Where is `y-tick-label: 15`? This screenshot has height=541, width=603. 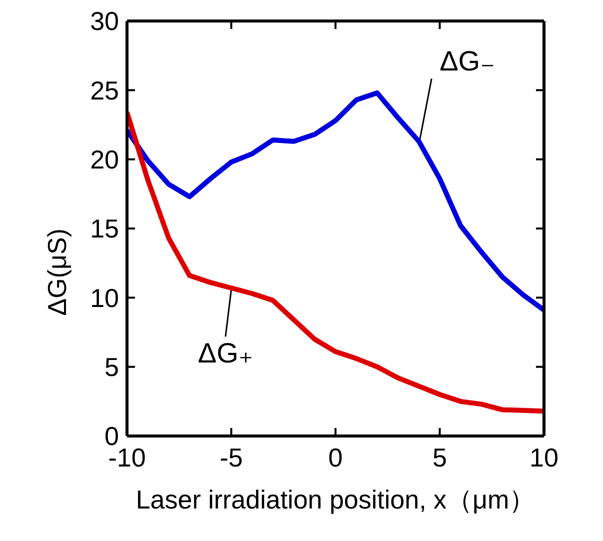
y-tick-label: 15 is located at coordinates (104, 229).